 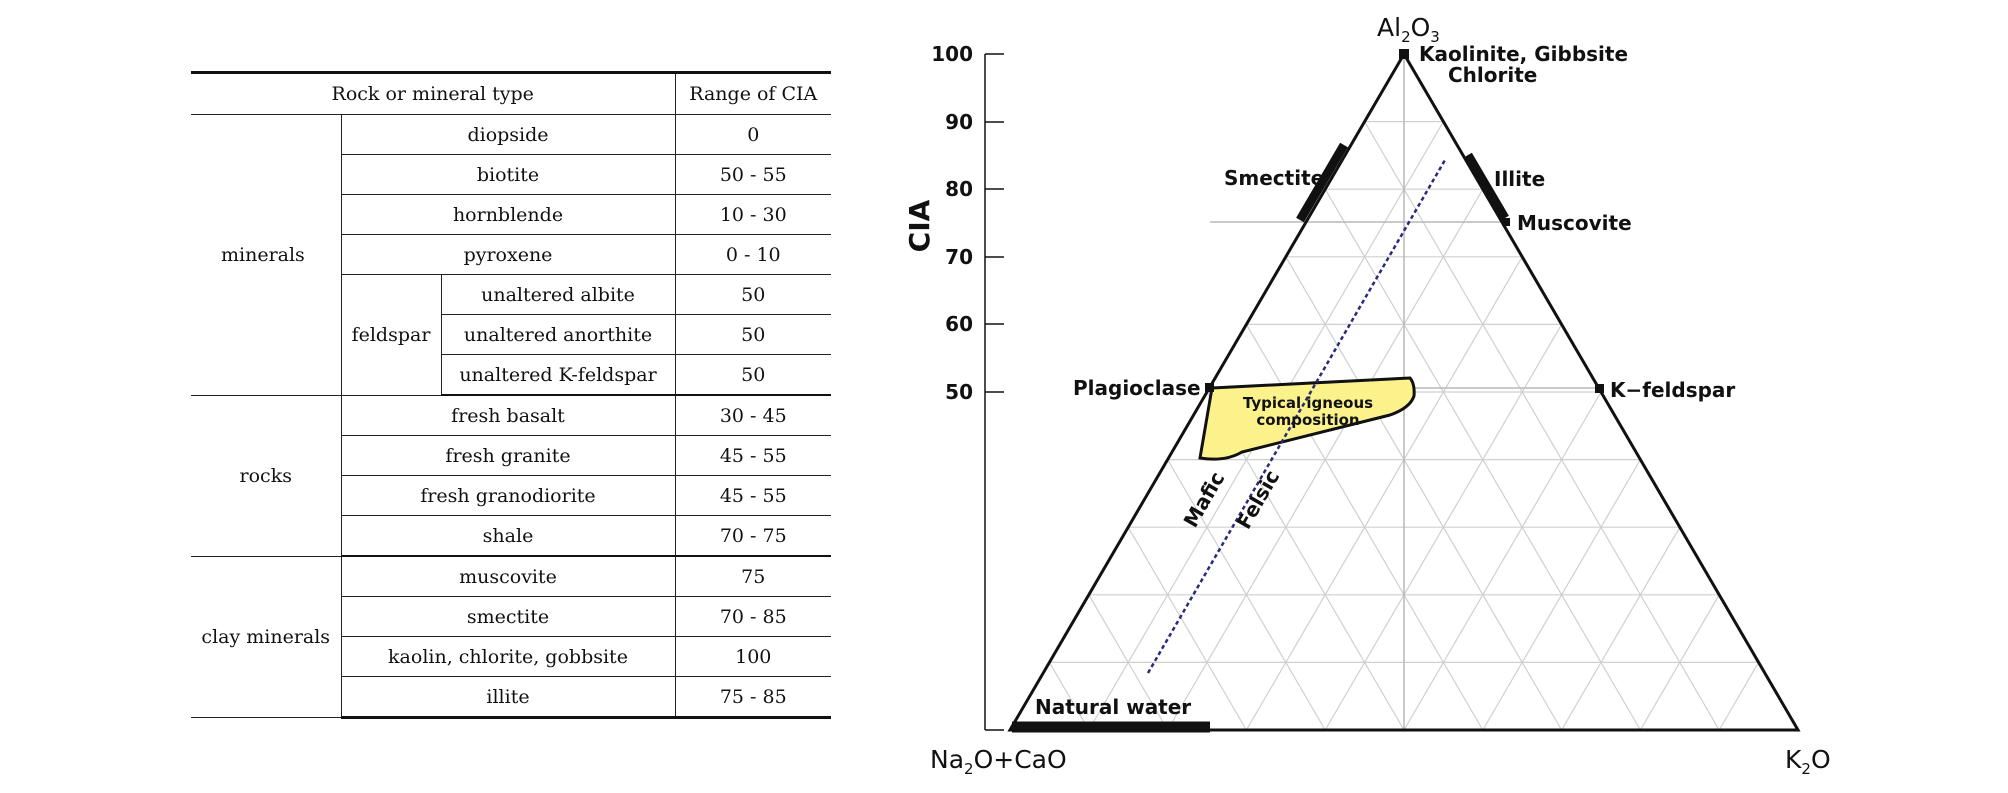 What do you see at coordinates (558, 294) in the screenshot?
I see `mineral-name: unaltered albite` at bounding box center [558, 294].